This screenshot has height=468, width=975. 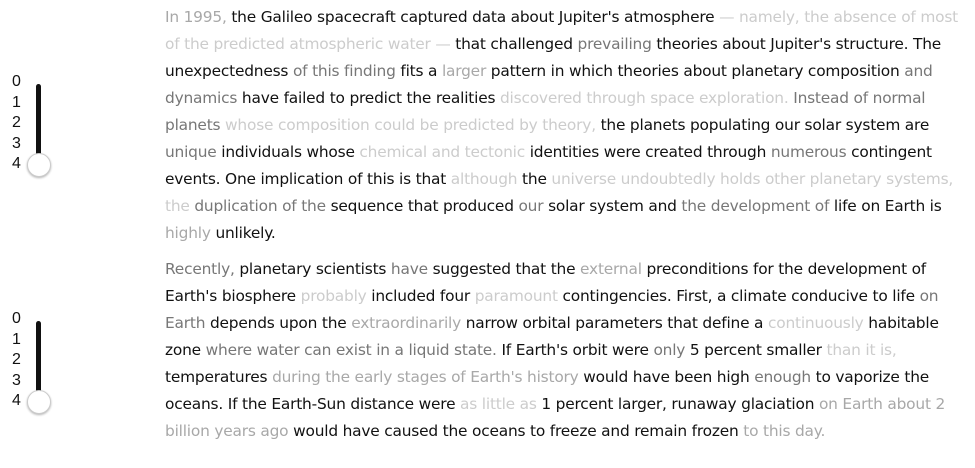 I want to click on text-segment: where water can exist in a liquid state., so click(x=351, y=350).